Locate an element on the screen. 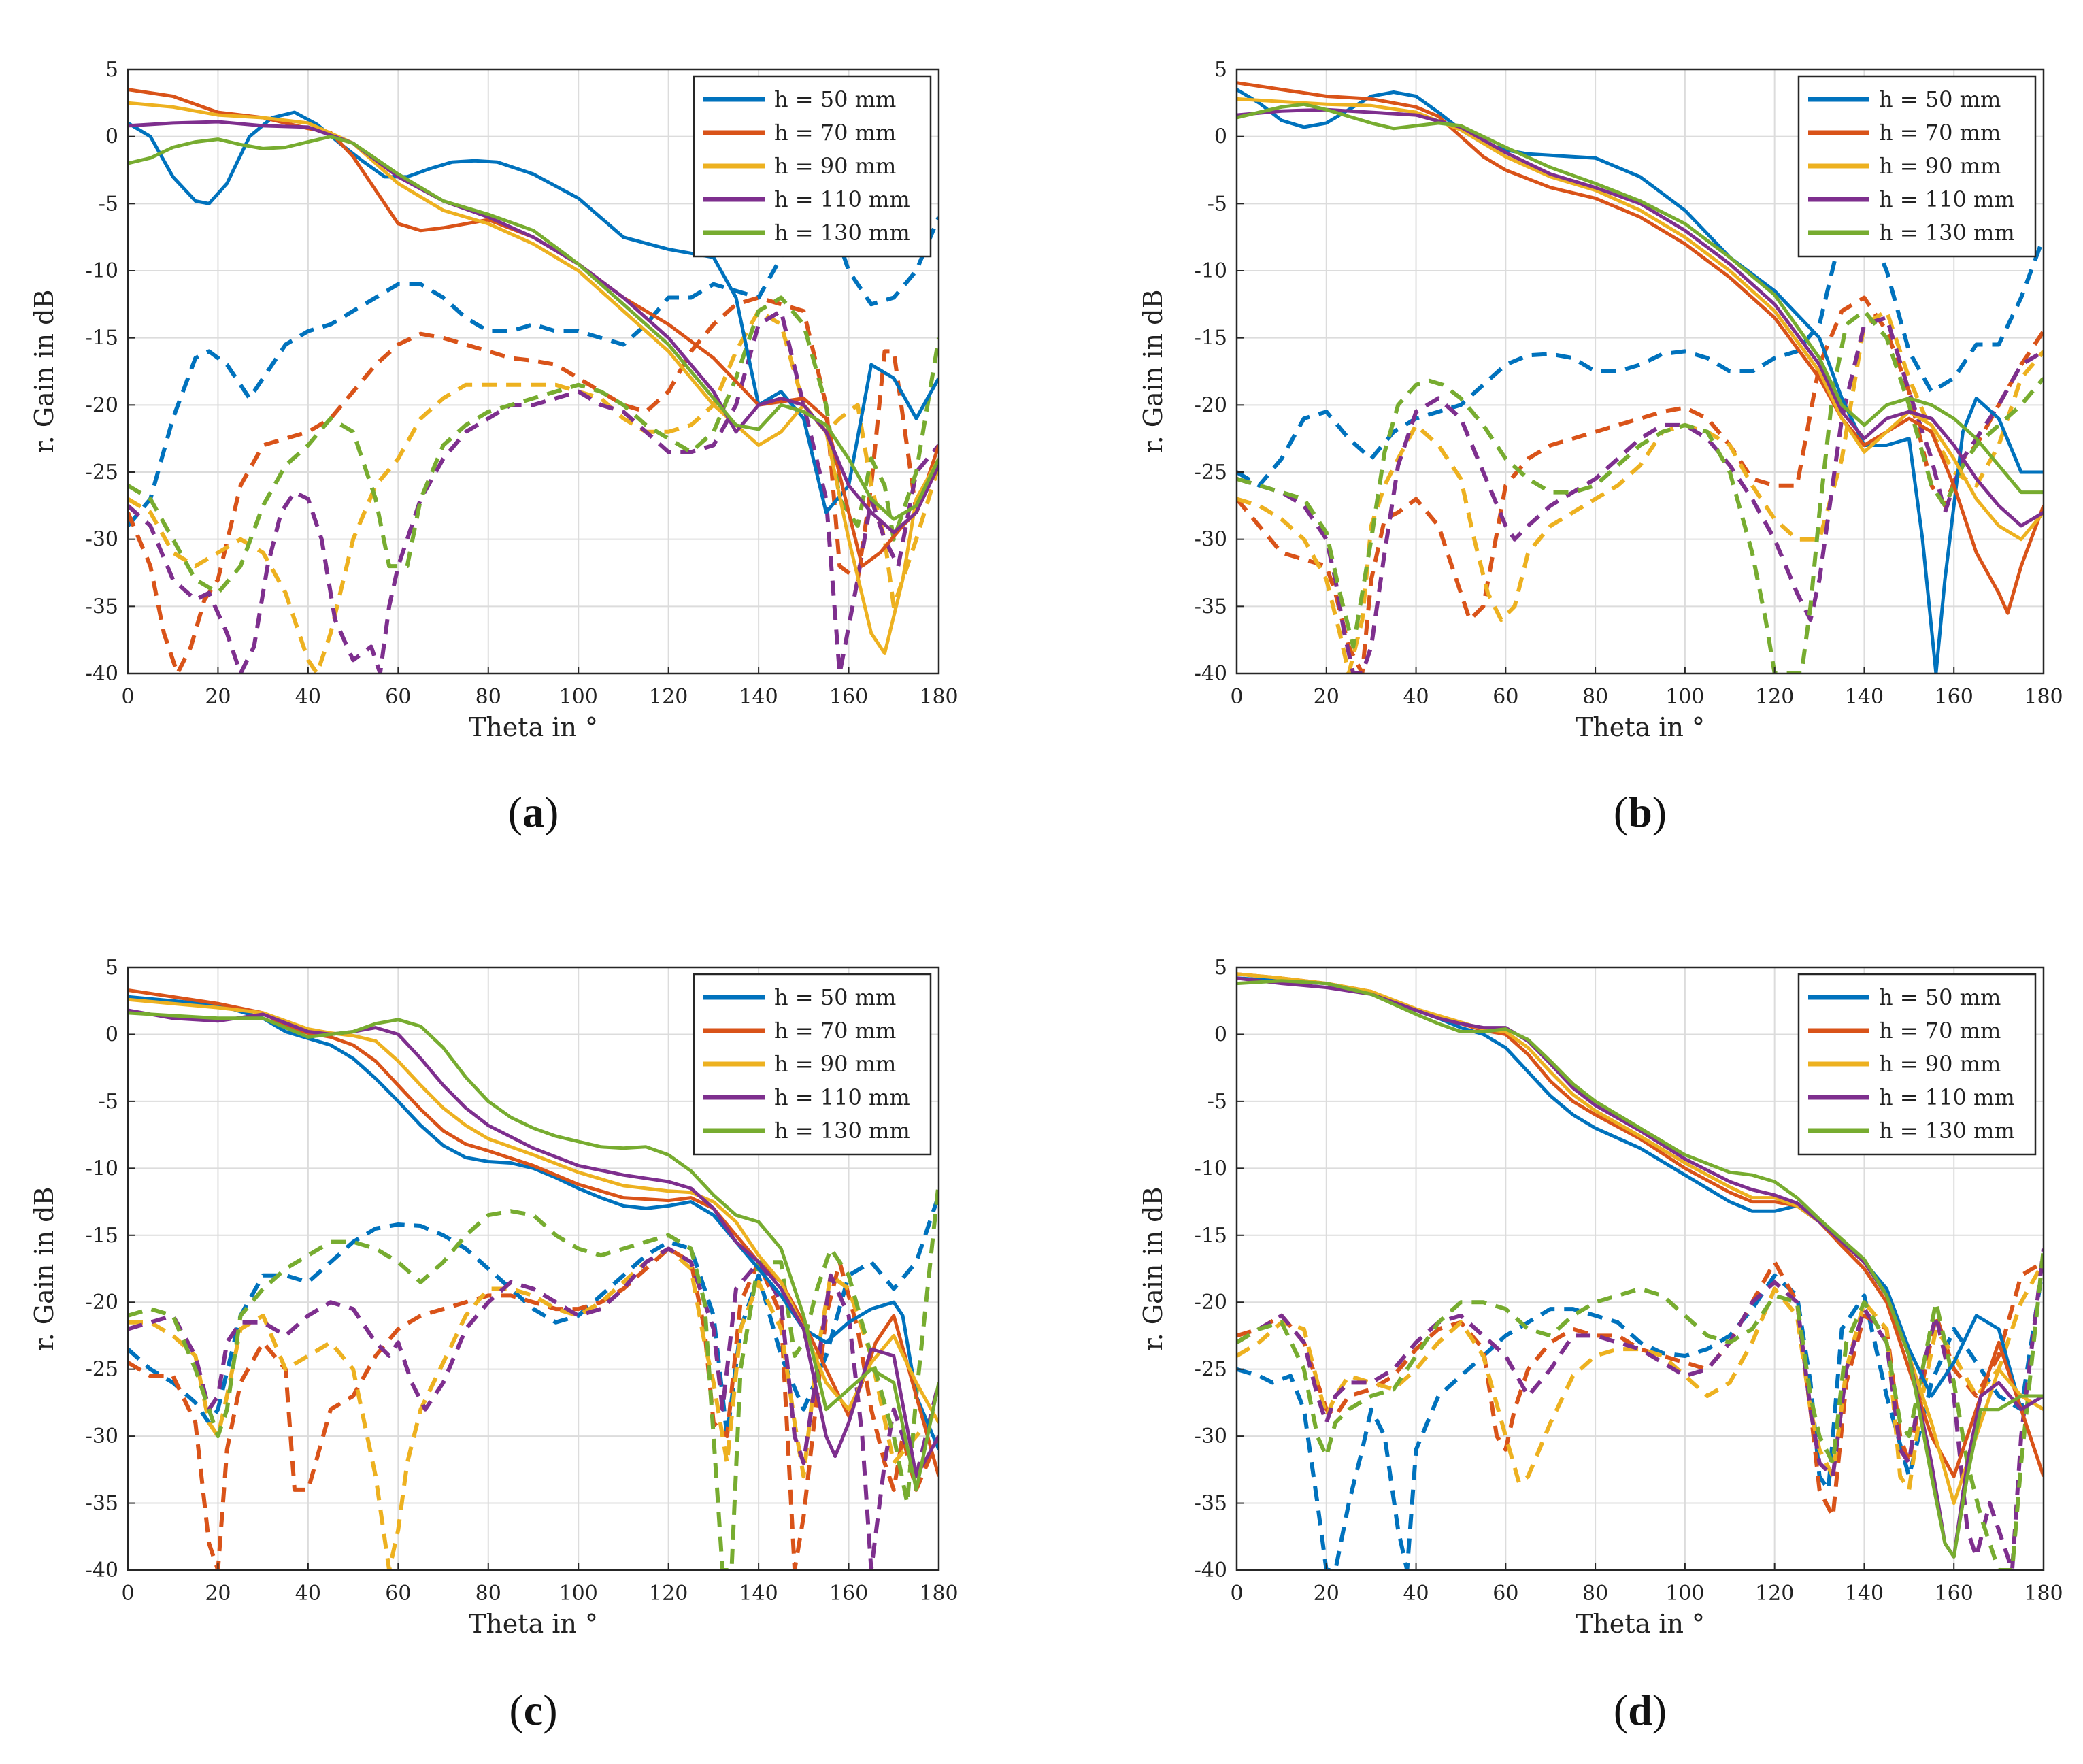  series-line-h70-dashed is located at coordinates (534, 1408).